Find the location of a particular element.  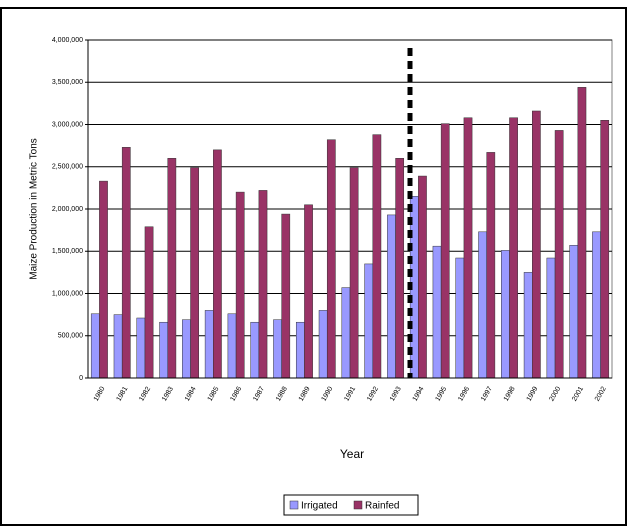

y-tick-label: 2,000,000 is located at coordinates (67, 209).